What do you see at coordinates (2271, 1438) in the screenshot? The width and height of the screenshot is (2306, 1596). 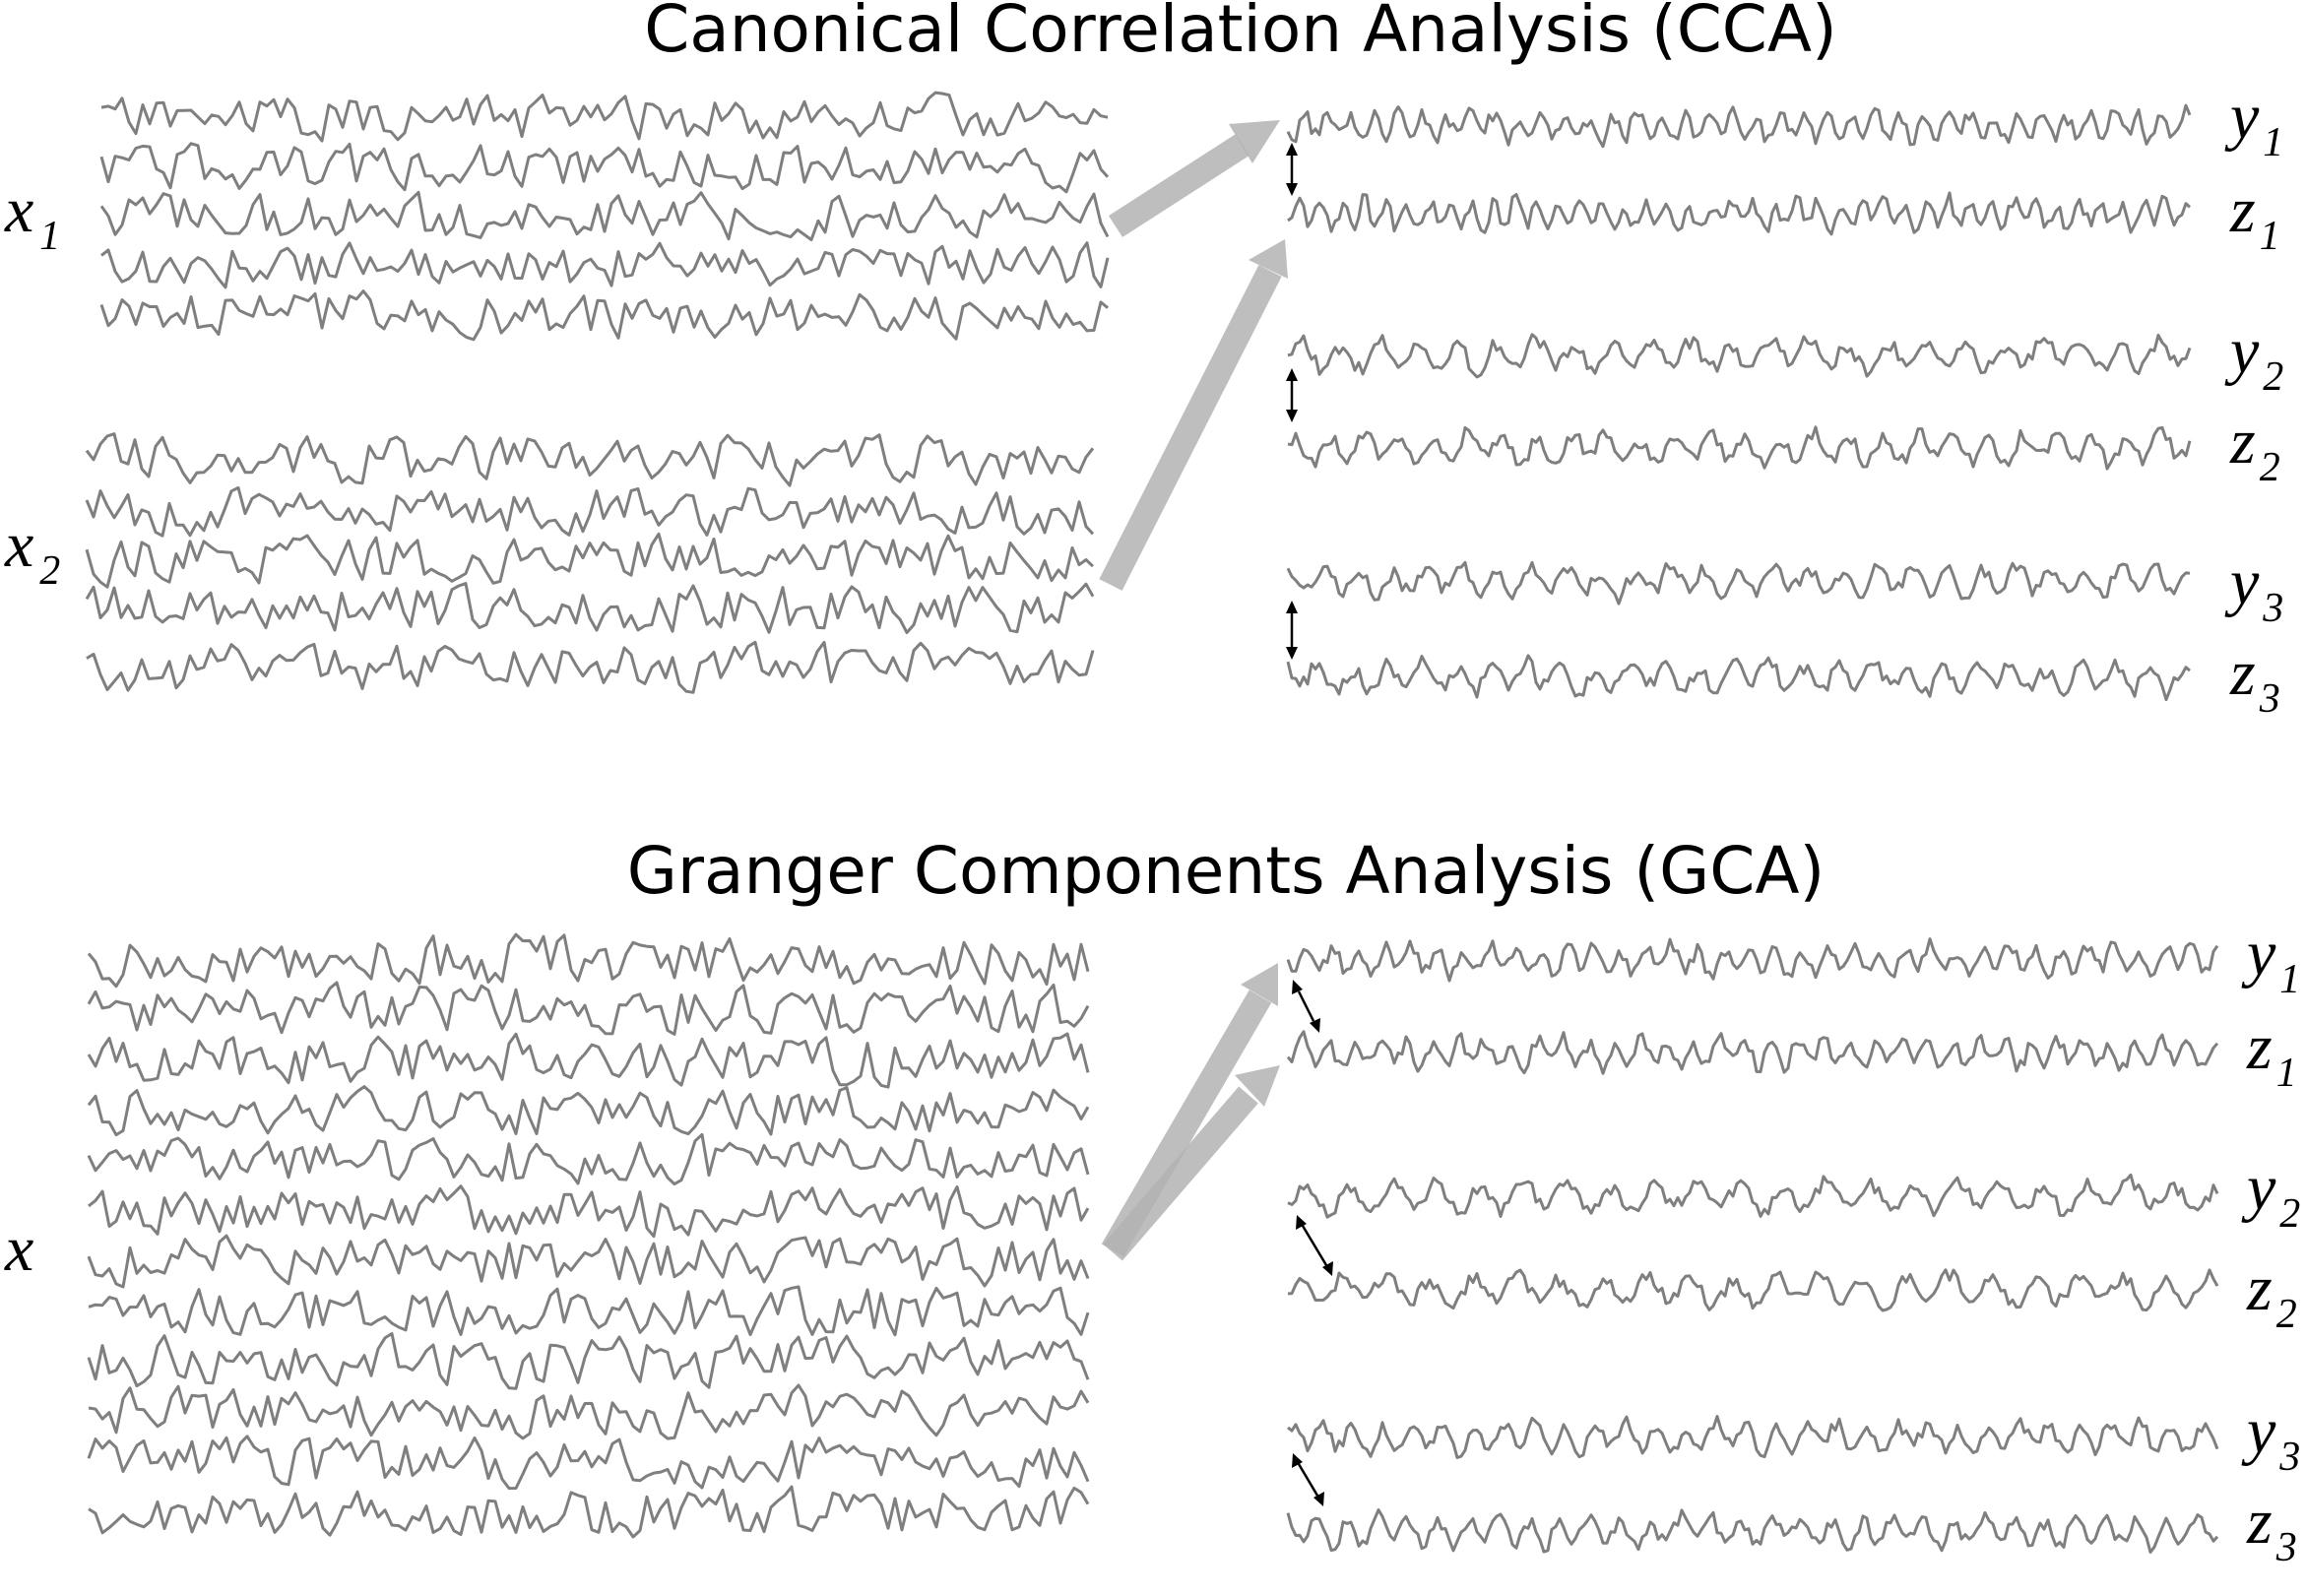 I see `gca-output-label-y3: y3` at bounding box center [2271, 1438].